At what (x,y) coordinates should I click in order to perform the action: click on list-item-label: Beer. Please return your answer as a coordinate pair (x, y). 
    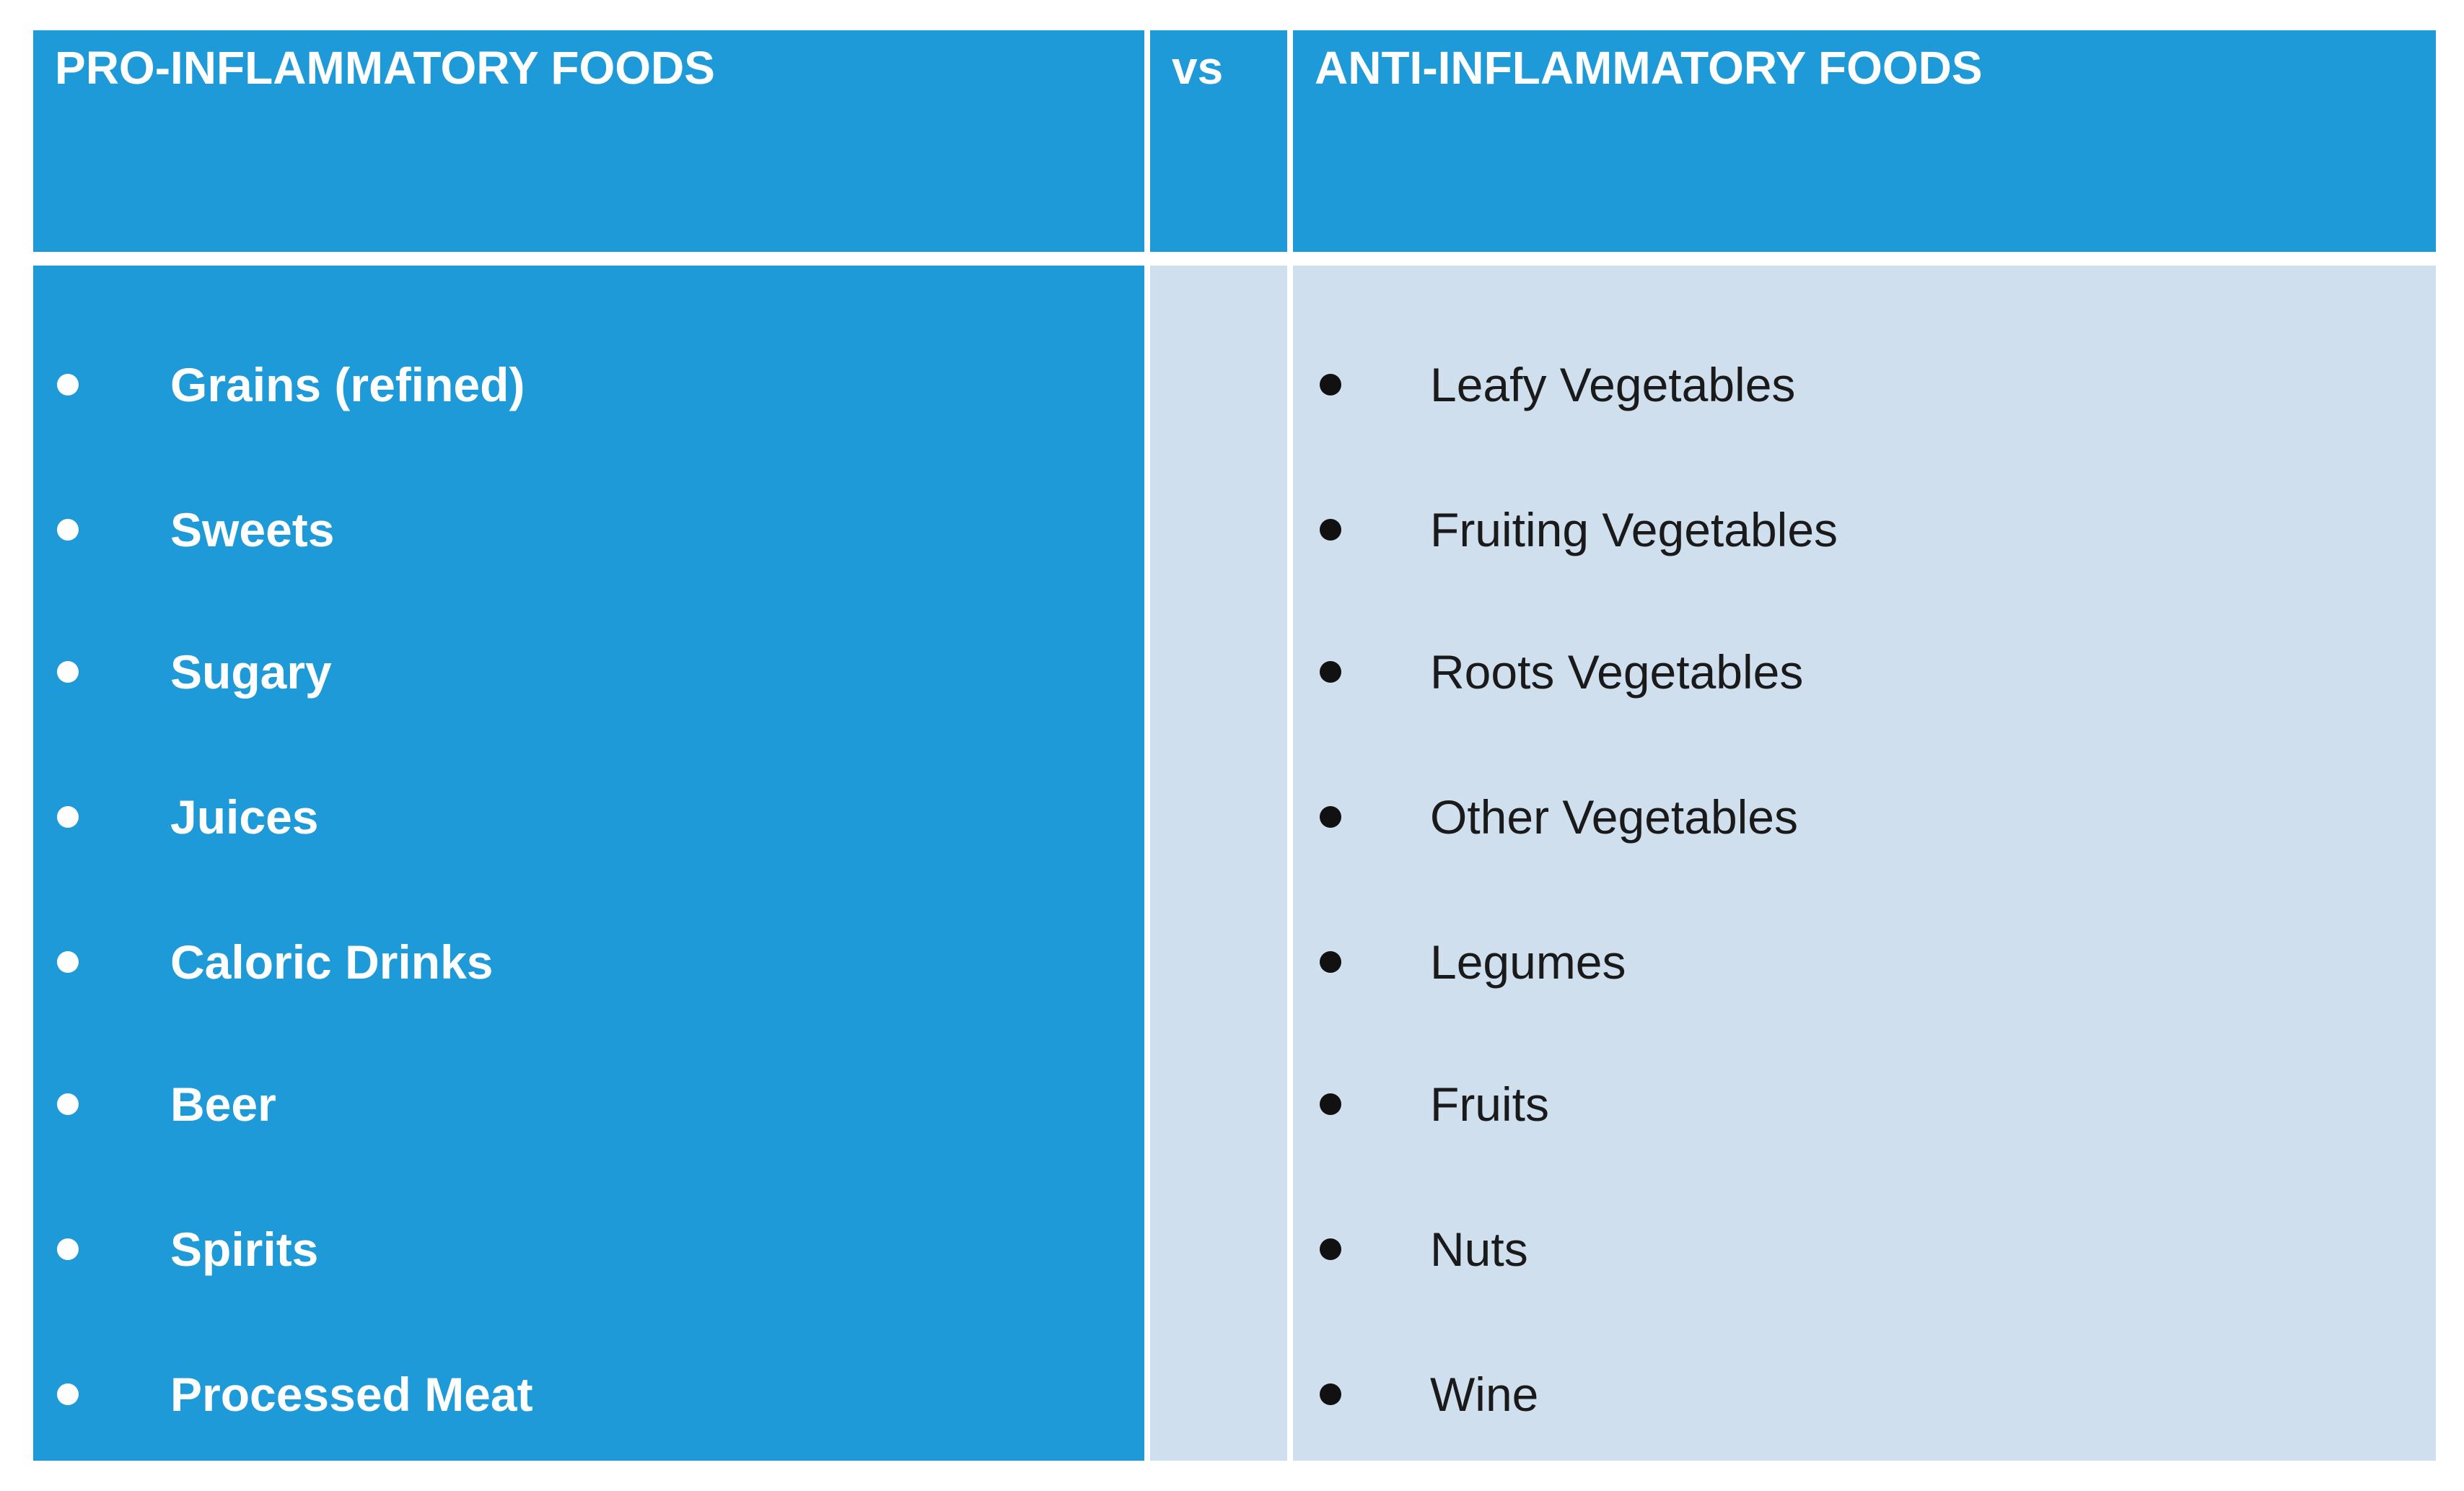
    Looking at the image, I should click on (223, 1104).